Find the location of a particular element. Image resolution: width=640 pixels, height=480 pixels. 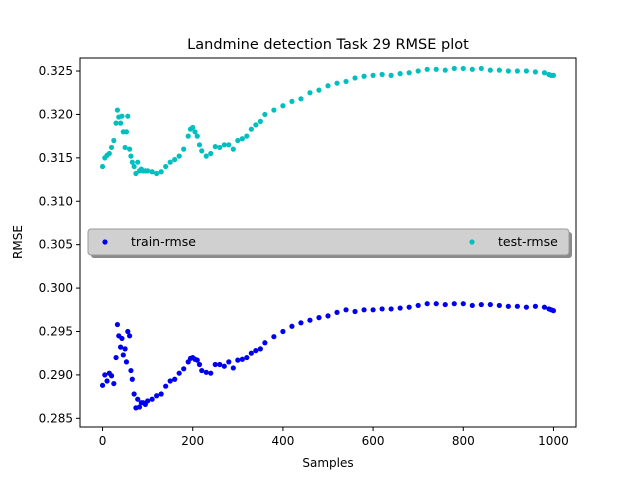

x-tick-label: 0 is located at coordinates (103, 441).